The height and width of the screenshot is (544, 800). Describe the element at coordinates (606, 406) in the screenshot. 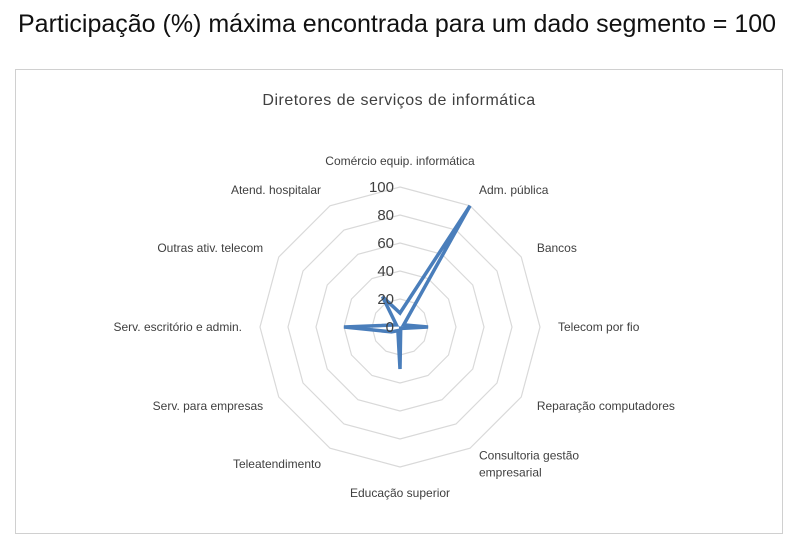

I see `category-label: Reparação computadores` at that location.